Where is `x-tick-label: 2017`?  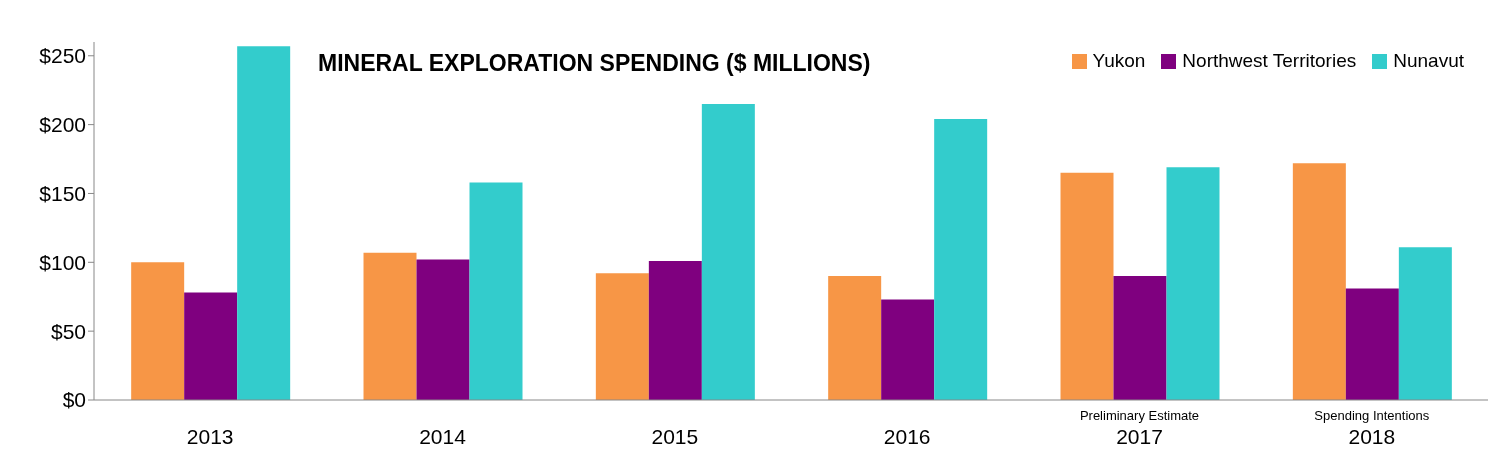
x-tick-label: 2017 is located at coordinates (1139, 436).